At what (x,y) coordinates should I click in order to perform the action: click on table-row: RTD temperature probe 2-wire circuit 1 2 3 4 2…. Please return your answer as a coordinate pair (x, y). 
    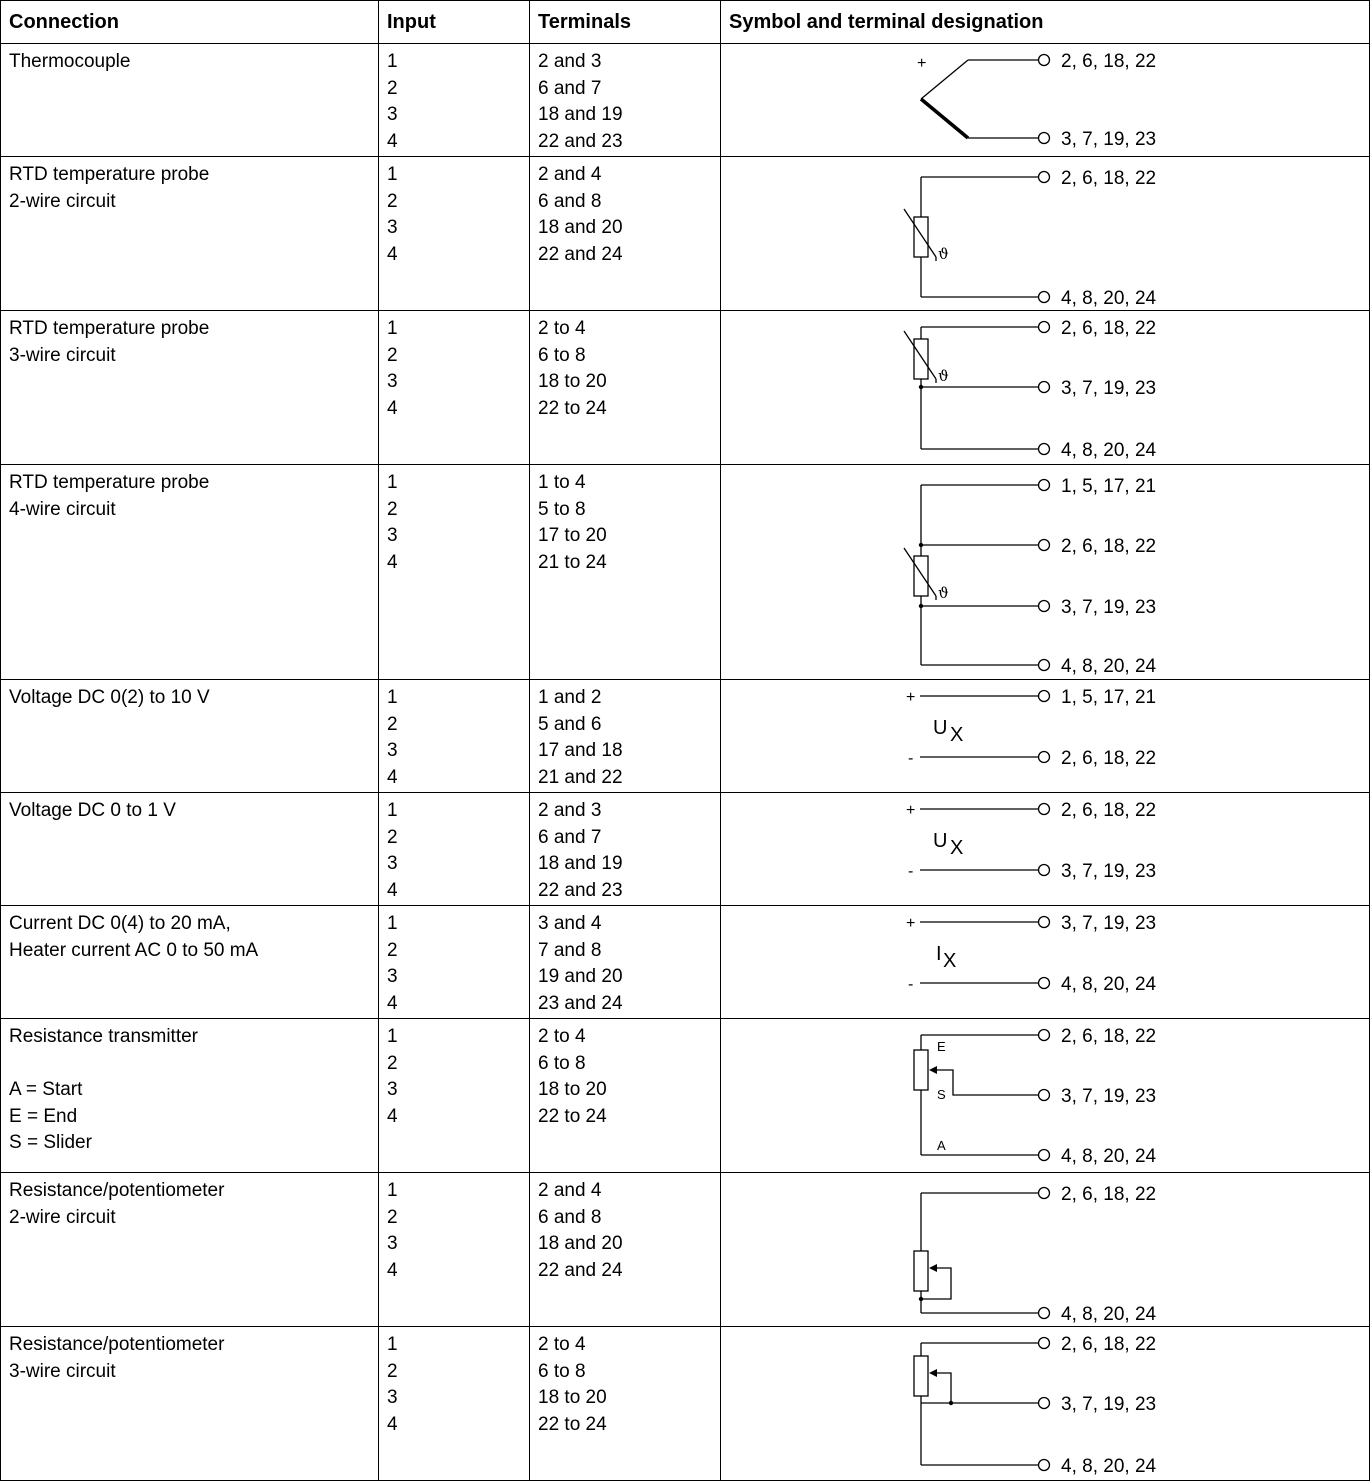
    Looking at the image, I should click on (685, 233).